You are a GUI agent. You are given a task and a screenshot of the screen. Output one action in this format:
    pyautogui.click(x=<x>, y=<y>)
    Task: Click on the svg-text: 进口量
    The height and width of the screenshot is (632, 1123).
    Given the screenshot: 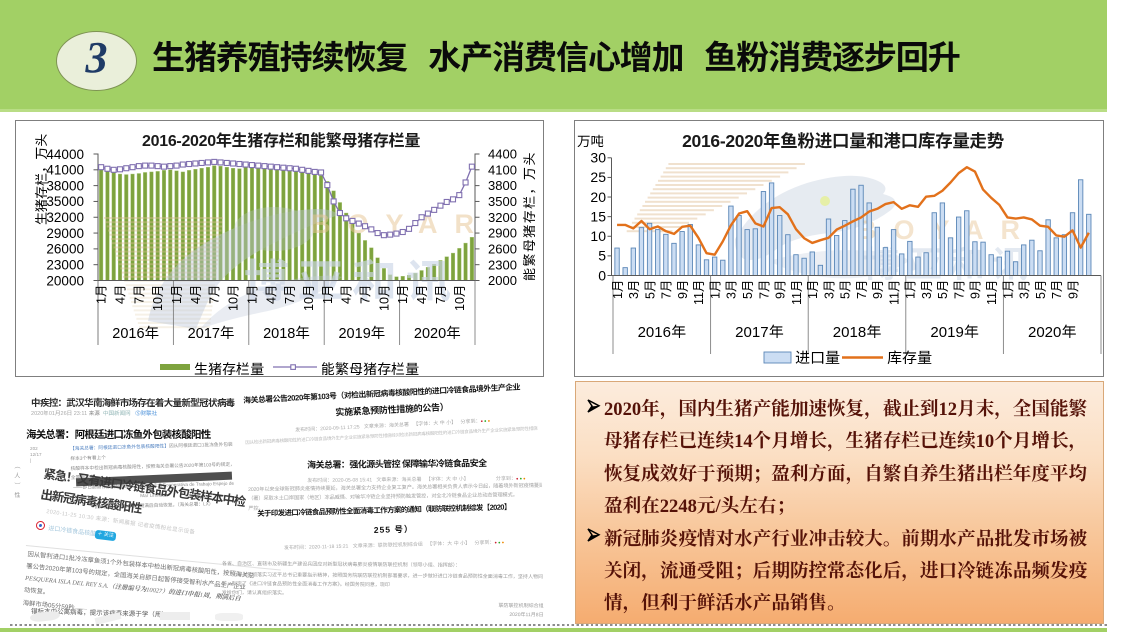 What is the action you would take?
    pyautogui.click(x=817, y=358)
    